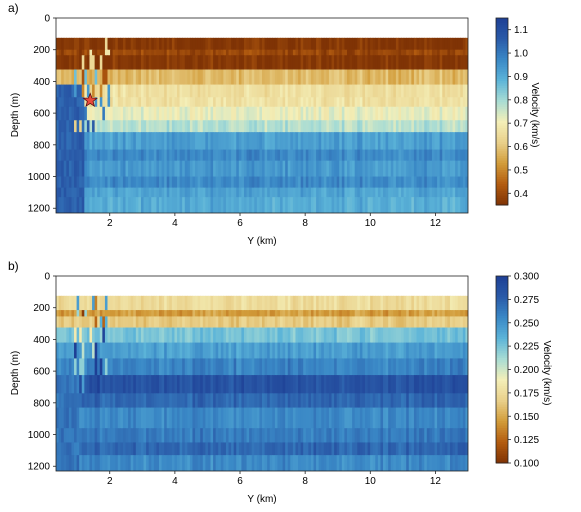 This screenshot has width=581, height=512. I want to click on colorbar-segment, so click(502, 446).